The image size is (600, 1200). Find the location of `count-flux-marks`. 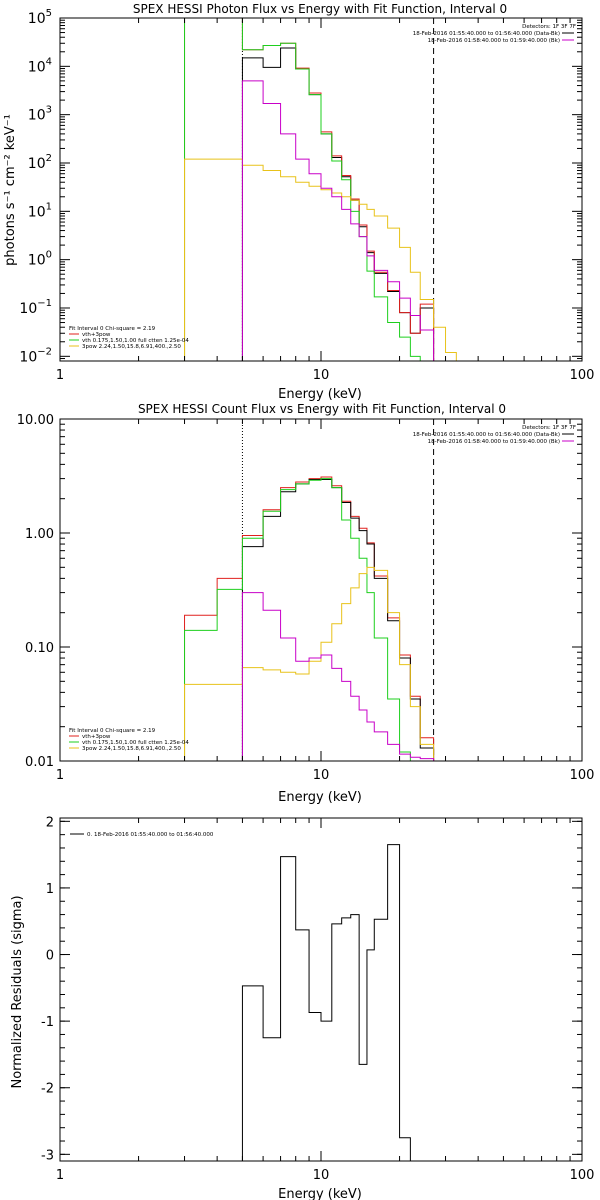

count-flux-marks is located at coordinates (309, 590).